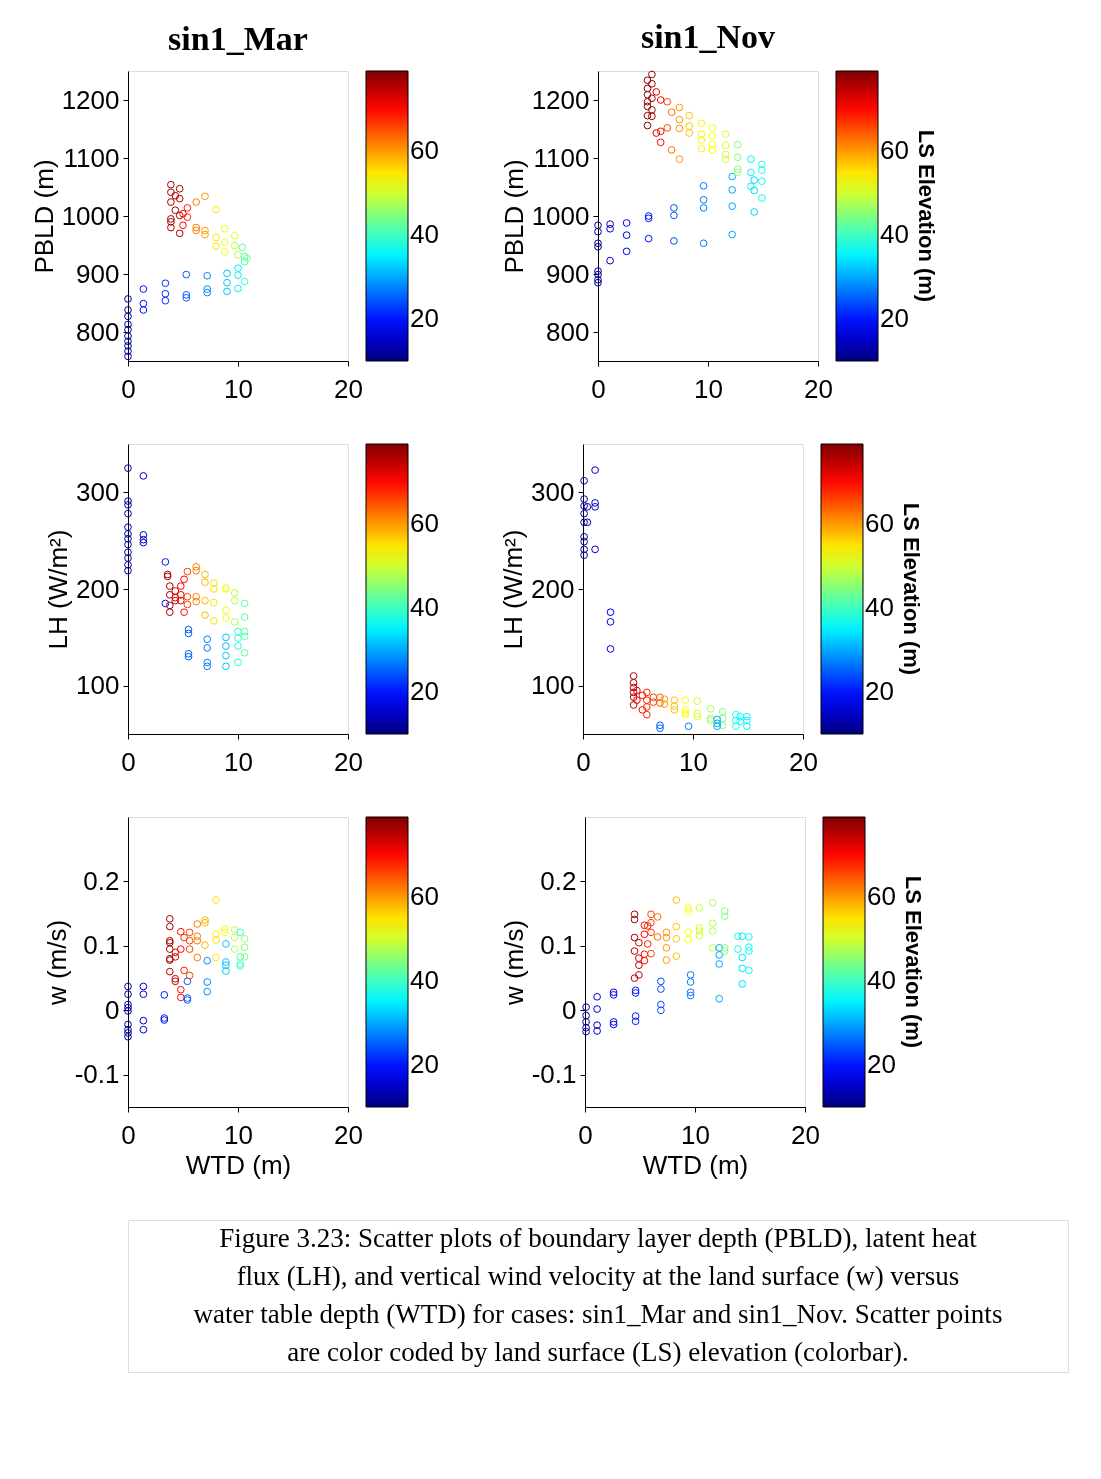  Describe the element at coordinates (708, 37) in the screenshot. I see `chart-title: sin1_Nov` at that location.